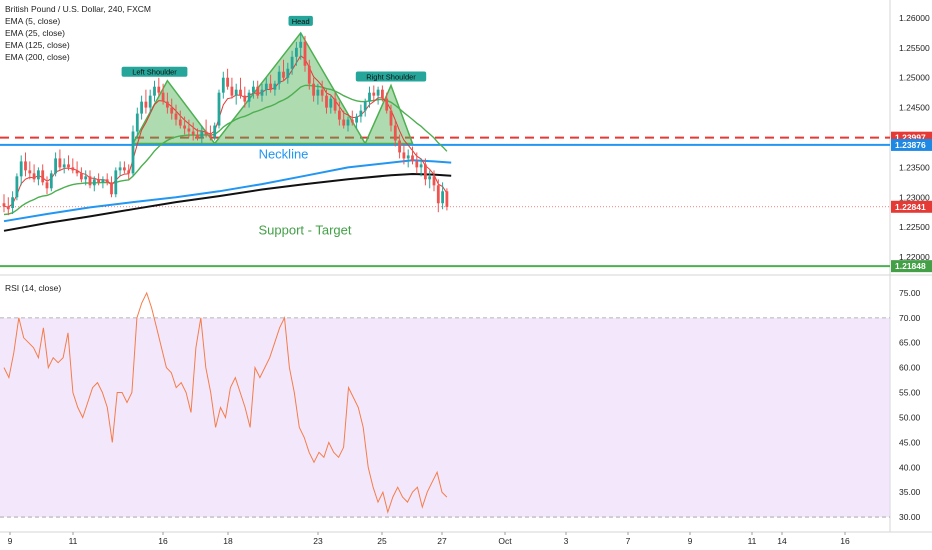  I want to click on price-tick-label: 1.24500, so click(914, 108).